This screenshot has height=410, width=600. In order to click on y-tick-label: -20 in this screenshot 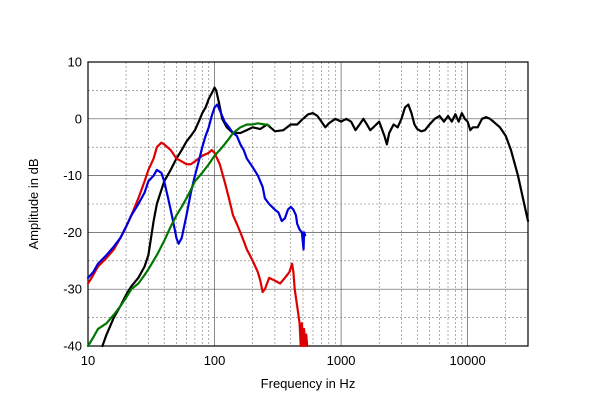, I will do `click(72, 232)`.